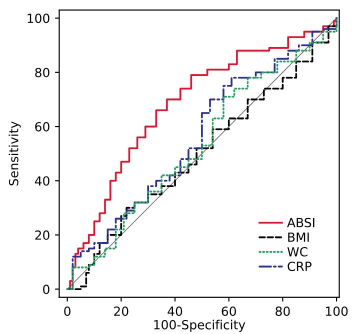 The height and width of the screenshot is (334, 359). Describe the element at coordinates (42, 181) in the screenshot. I see `y-tick-label: 40` at that location.